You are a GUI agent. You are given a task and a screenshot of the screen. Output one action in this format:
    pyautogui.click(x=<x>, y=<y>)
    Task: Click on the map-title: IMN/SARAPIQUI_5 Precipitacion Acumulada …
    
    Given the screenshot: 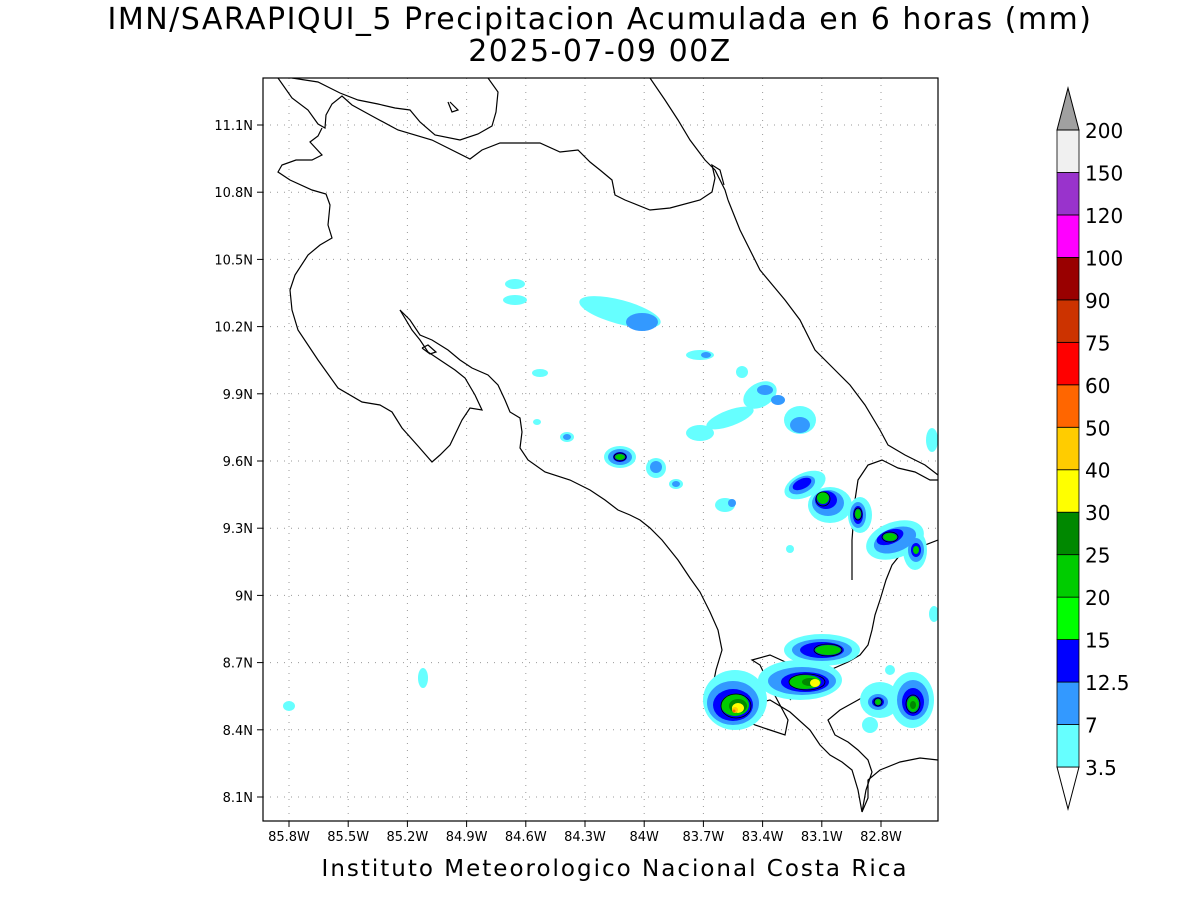 What is the action you would take?
    pyautogui.click(x=600, y=19)
    